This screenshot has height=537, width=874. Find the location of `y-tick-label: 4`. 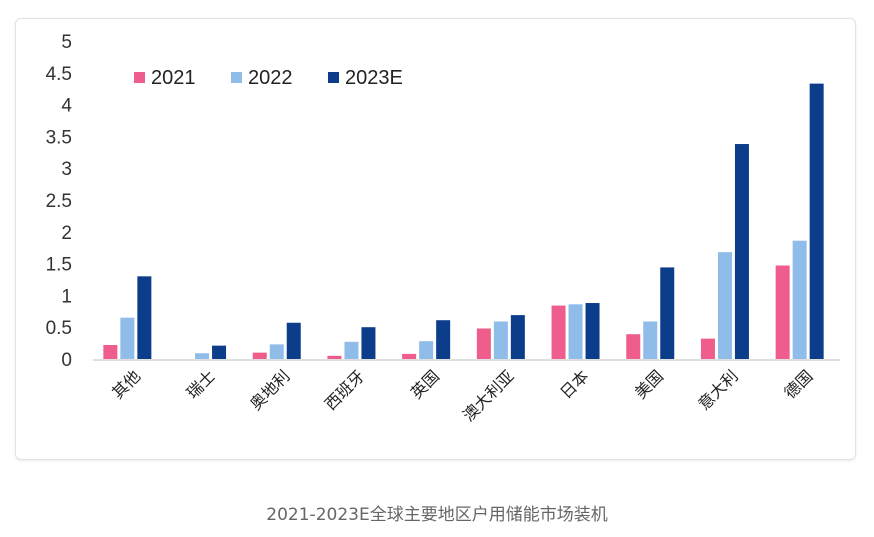

y-tick-label: 4 is located at coordinates (66, 106).